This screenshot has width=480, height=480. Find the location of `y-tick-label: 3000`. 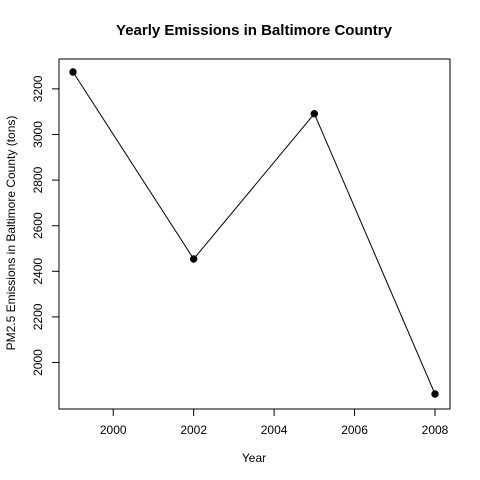

y-tick-label: 3000 is located at coordinates (38, 134).